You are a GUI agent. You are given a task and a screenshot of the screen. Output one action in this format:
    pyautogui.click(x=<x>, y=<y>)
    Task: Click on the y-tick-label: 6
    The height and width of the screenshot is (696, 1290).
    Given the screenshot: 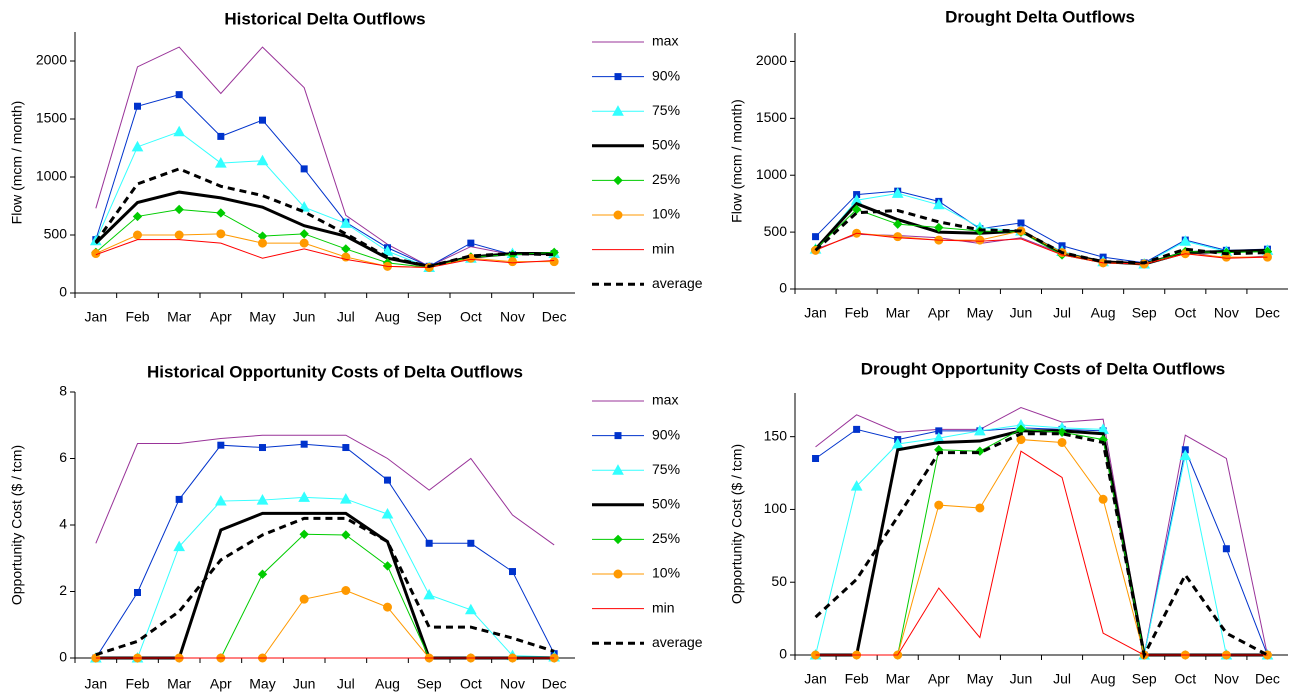 What is the action you would take?
    pyautogui.click(x=63, y=457)
    